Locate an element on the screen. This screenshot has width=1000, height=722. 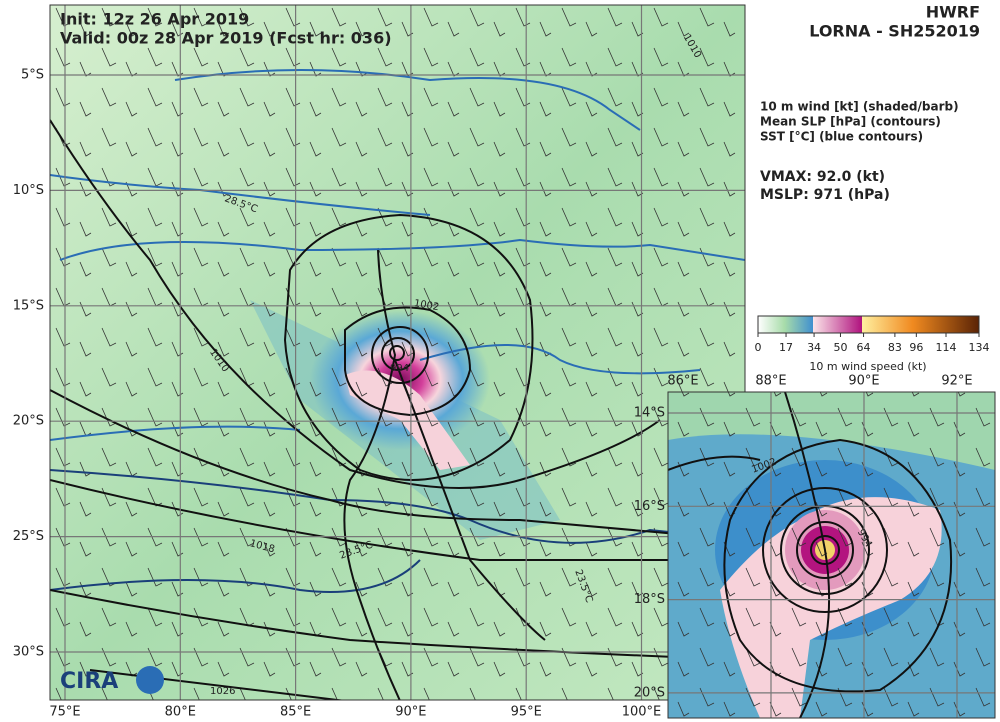
logo-text: CIRA is located at coordinates (89, 681).